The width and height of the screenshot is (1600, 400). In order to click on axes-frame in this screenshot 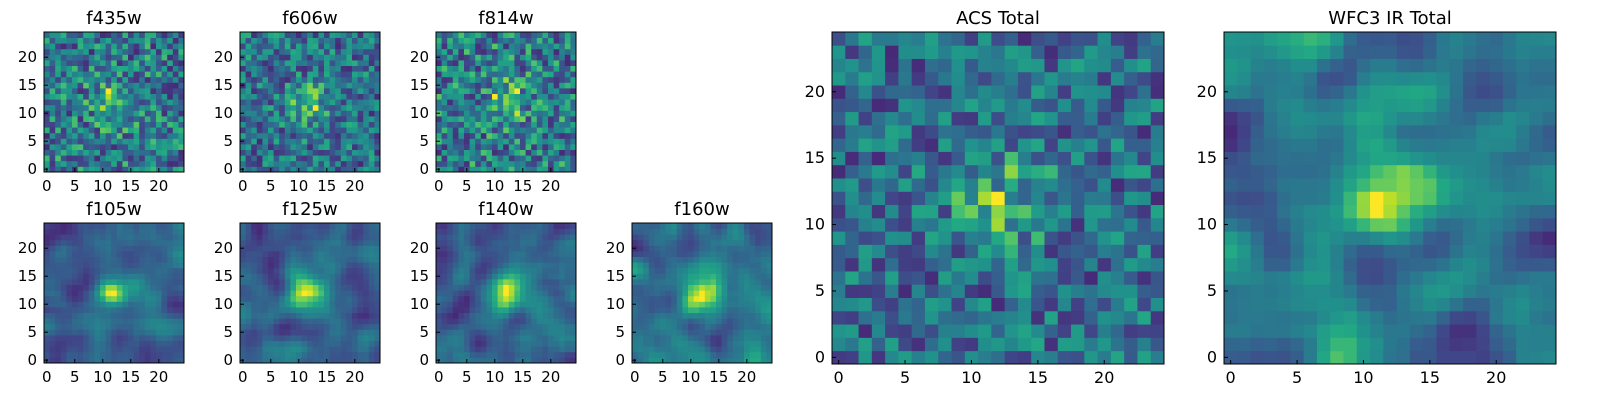, I will do `click(506, 293)`.